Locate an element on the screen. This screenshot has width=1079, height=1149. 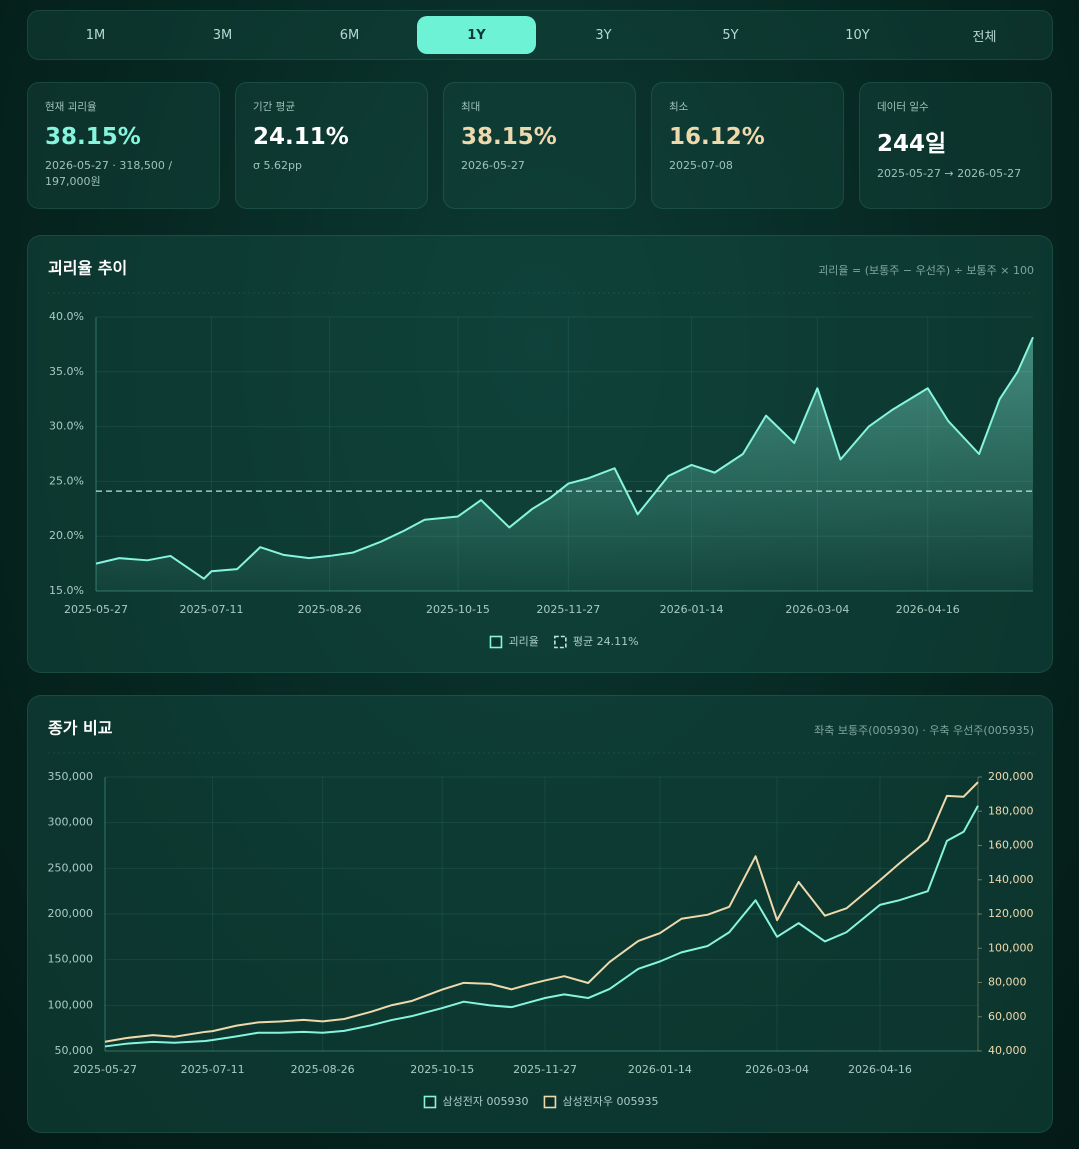
chart-title: 종가 비교 is located at coordinates (80, 728).